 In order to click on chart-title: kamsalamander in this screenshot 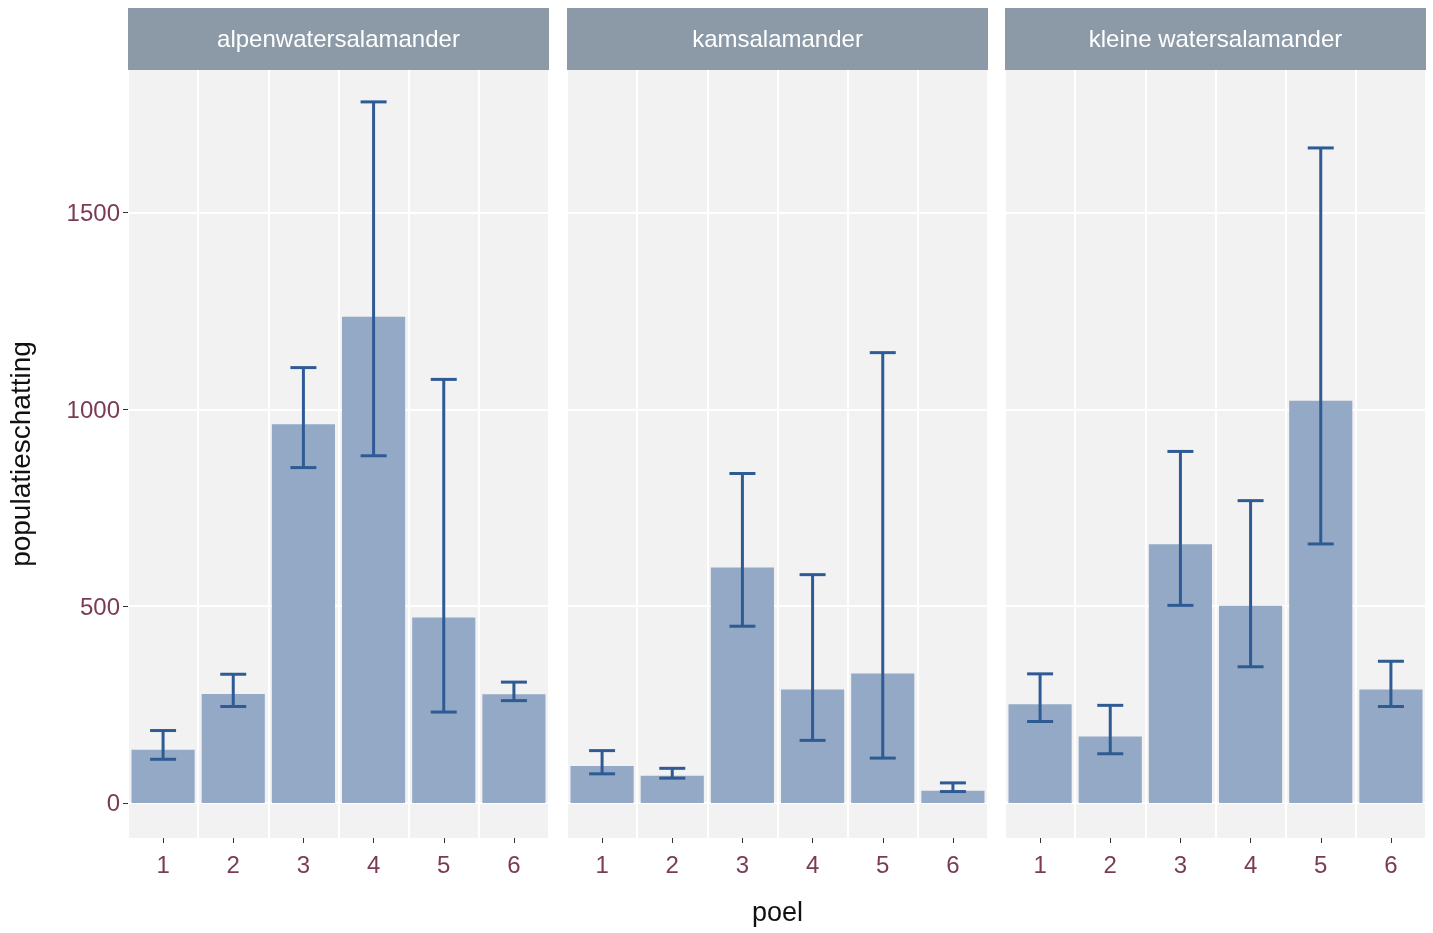, I will do `click(777, 39)`.